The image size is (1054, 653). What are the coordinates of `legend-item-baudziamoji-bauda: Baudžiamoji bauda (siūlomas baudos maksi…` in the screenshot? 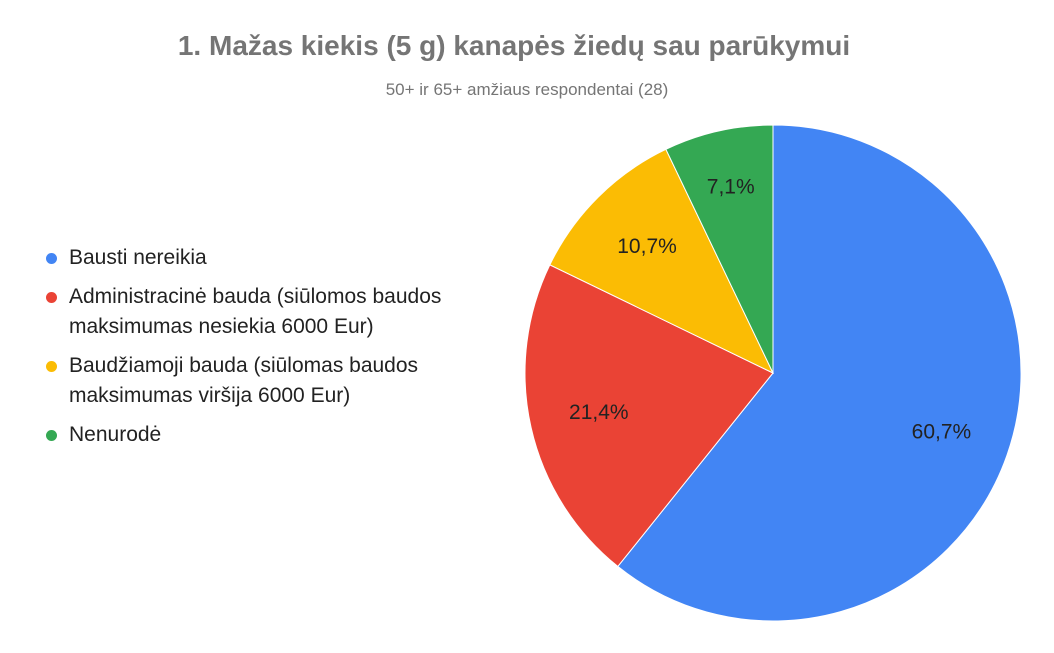 It's located at (243, 381).